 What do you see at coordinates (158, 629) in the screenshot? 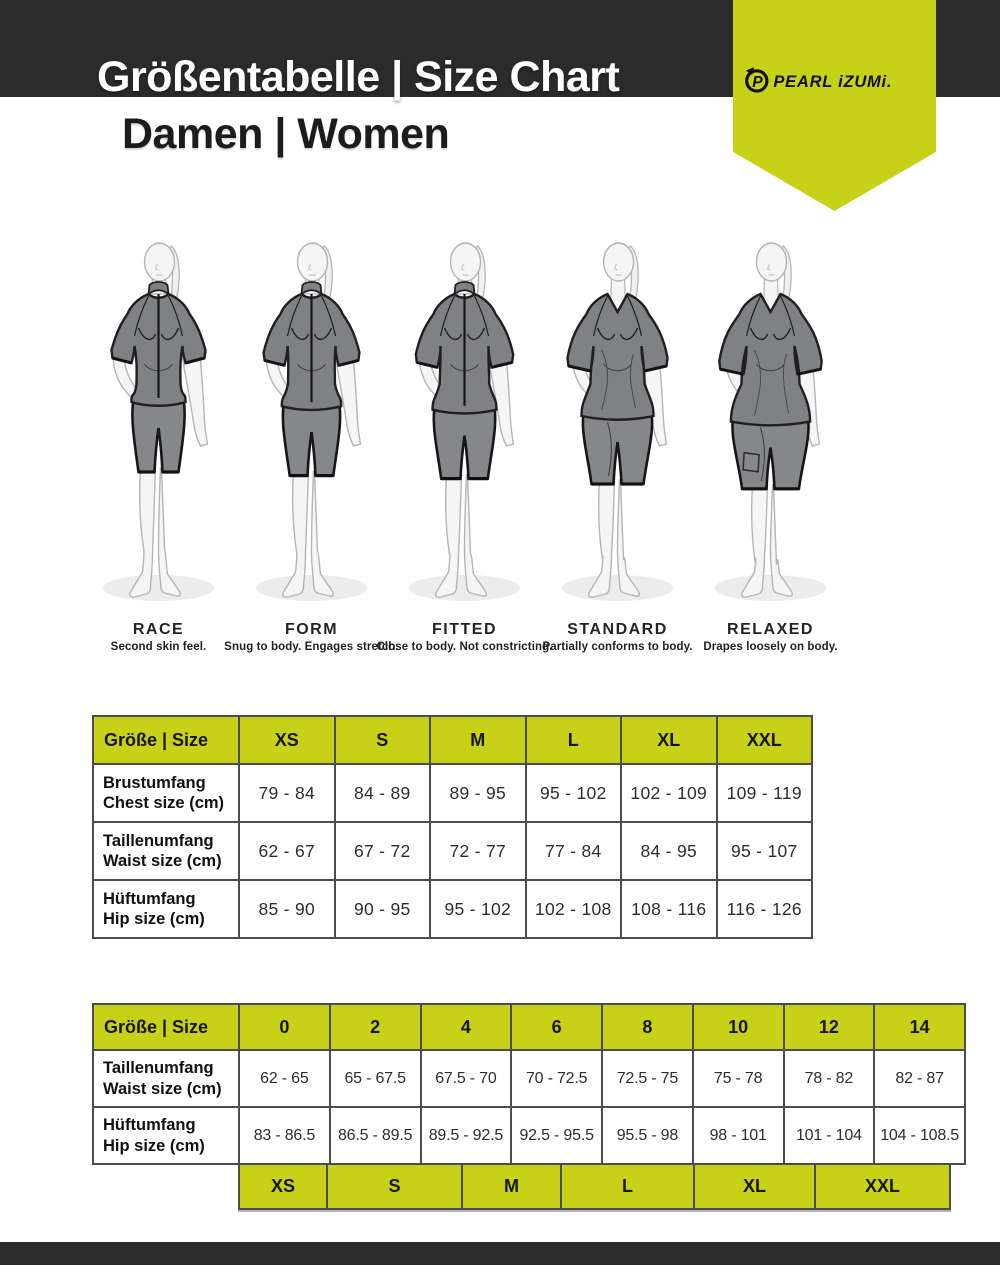
I see `fit-name-label: RACE` at bounding box center [158, 629].